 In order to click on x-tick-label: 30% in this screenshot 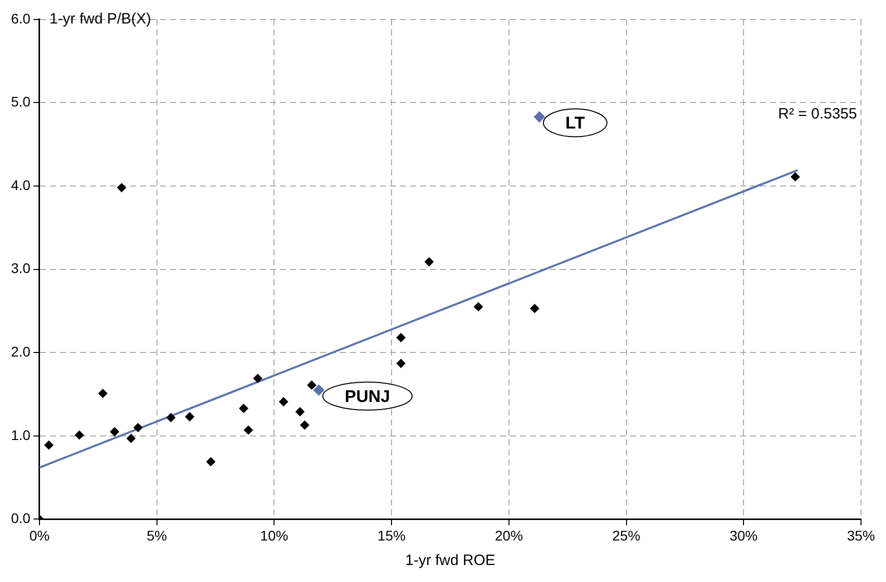, I will do `click(744, 535)`.